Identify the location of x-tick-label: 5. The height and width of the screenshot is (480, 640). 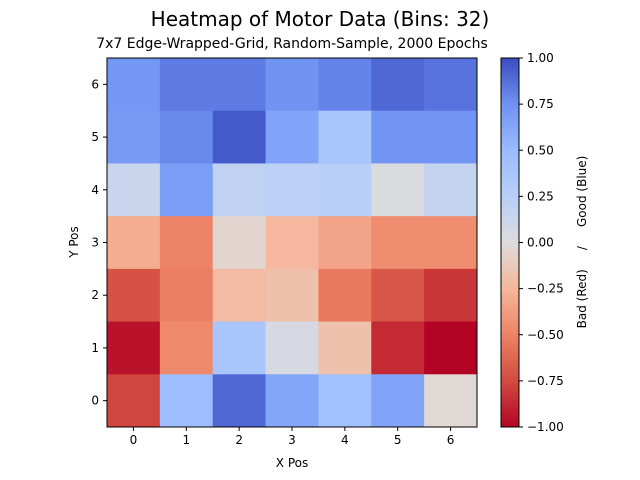
(398, 440).